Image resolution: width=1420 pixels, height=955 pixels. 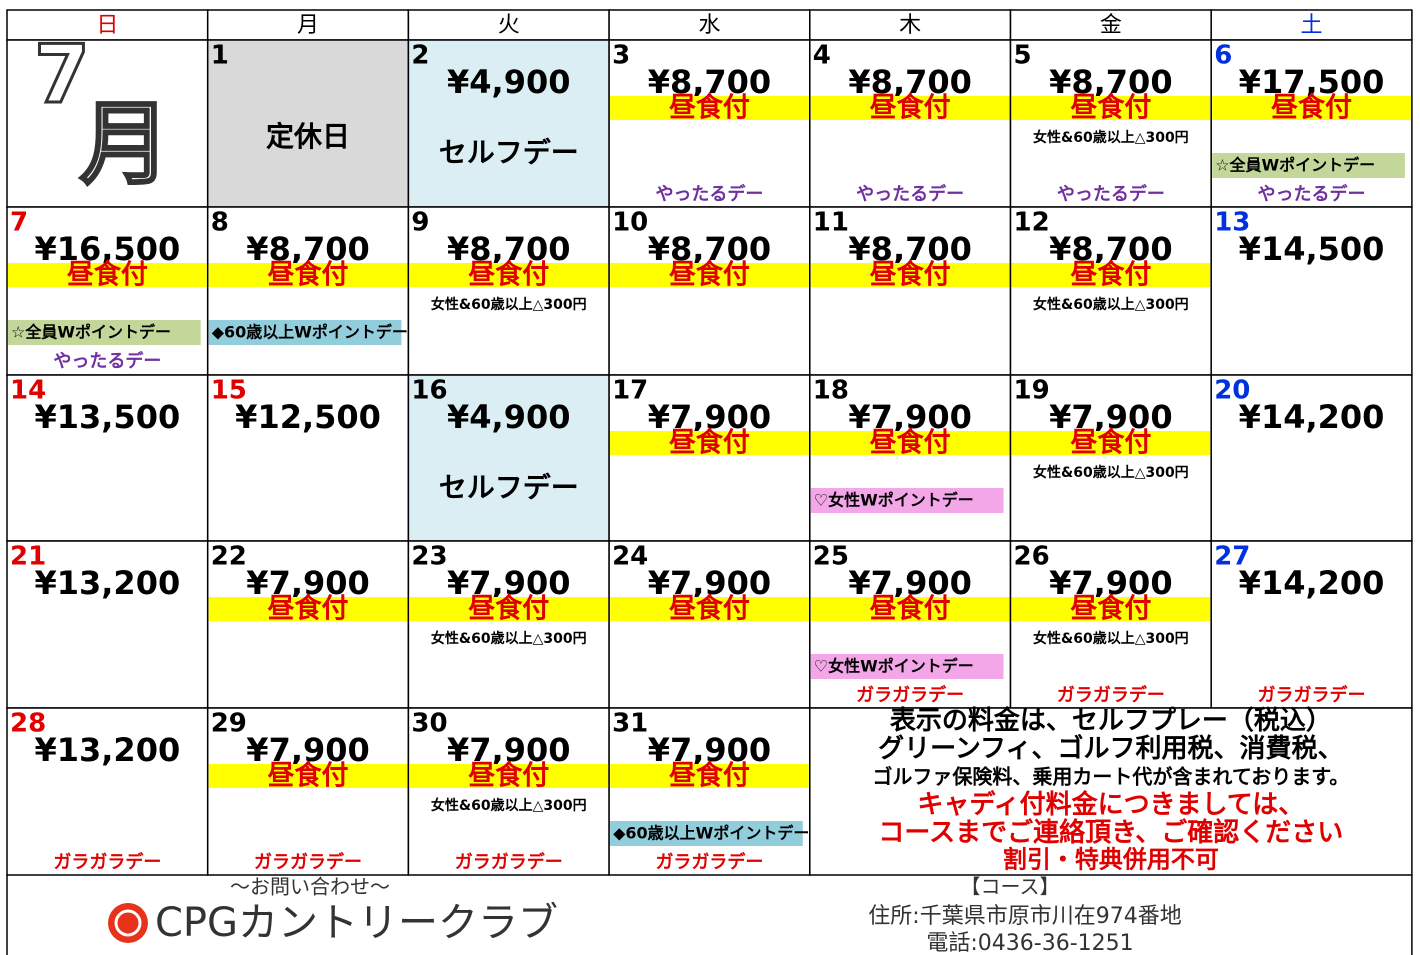 I want to click on day-number: 13, so click(x=1232, y=223).